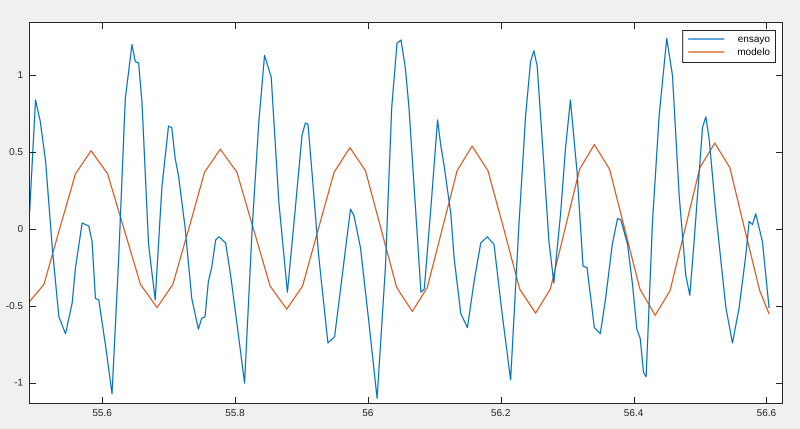 The image size is (800, 429). Describe the element at coordinates (20, 229) in the screenshot. I see `y-tick-label: 0` at that location.